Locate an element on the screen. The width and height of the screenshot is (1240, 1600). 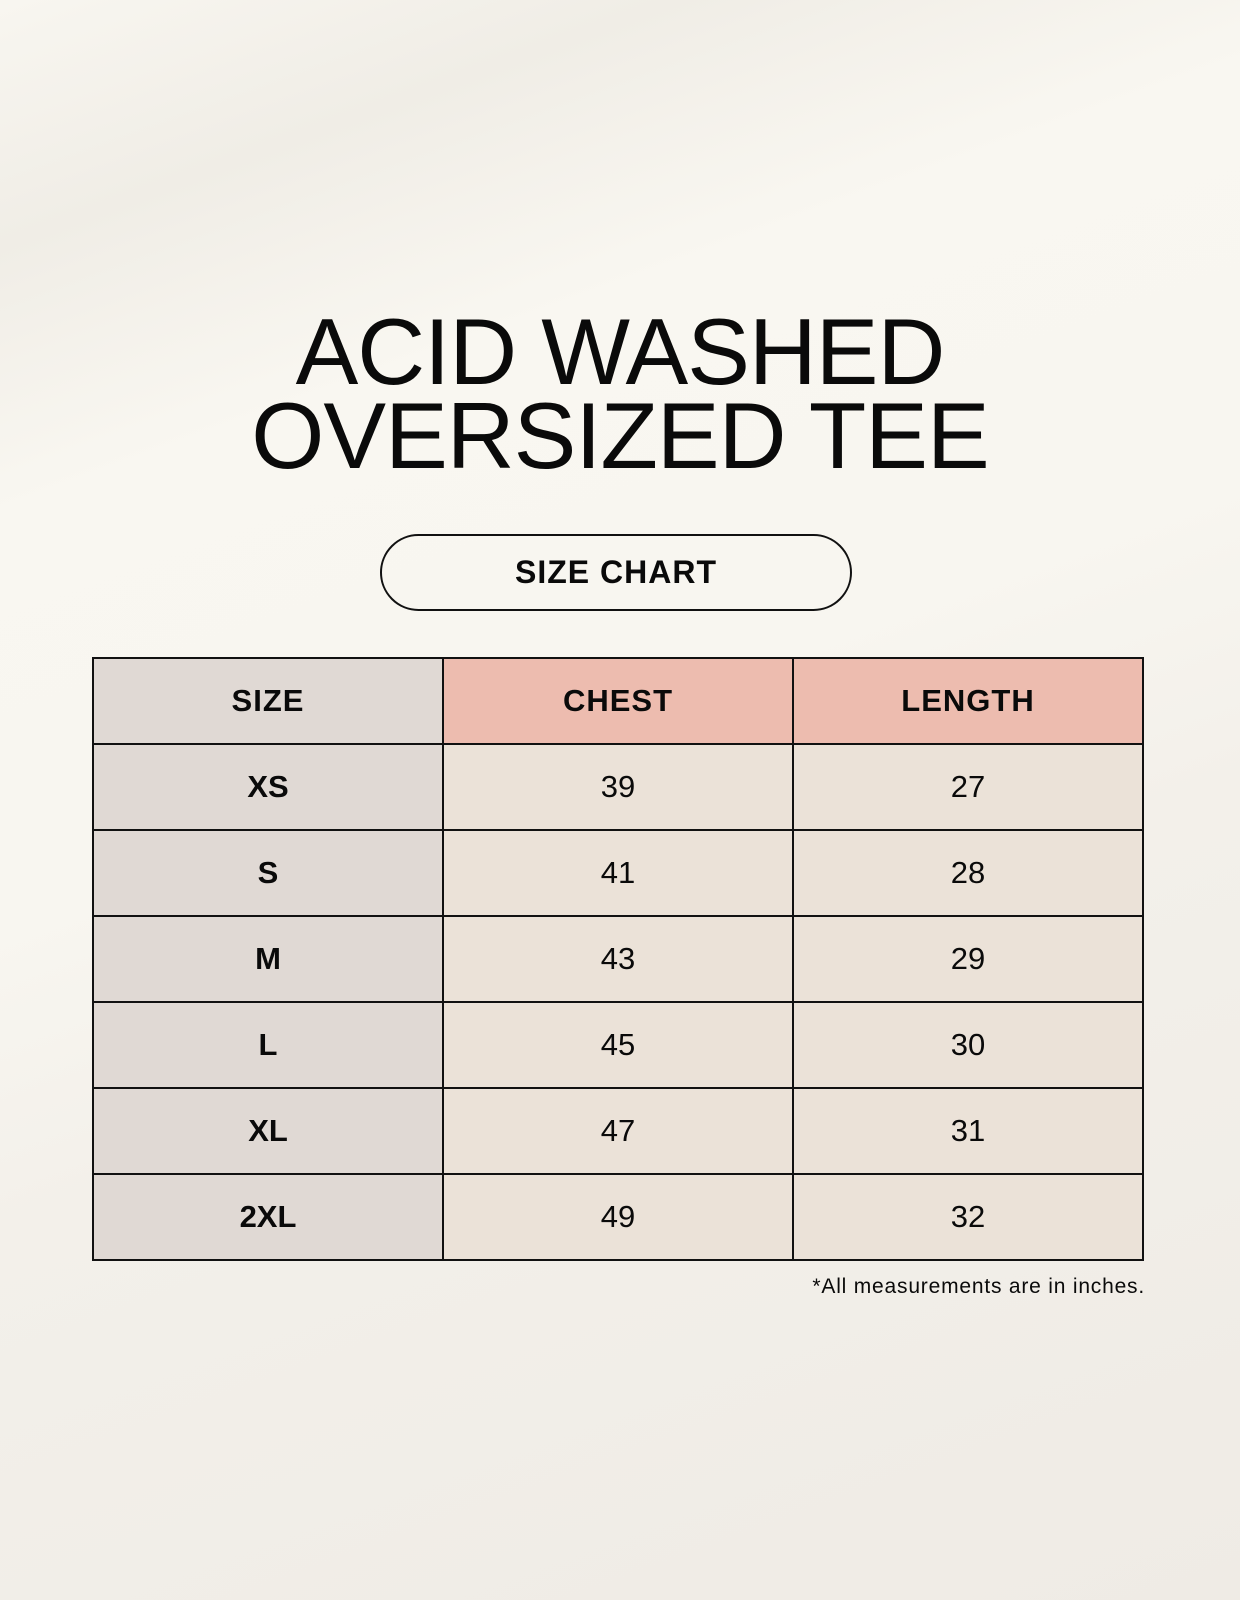
size-chart-badge: SIZE CHART is located at coordinates (616, 572).